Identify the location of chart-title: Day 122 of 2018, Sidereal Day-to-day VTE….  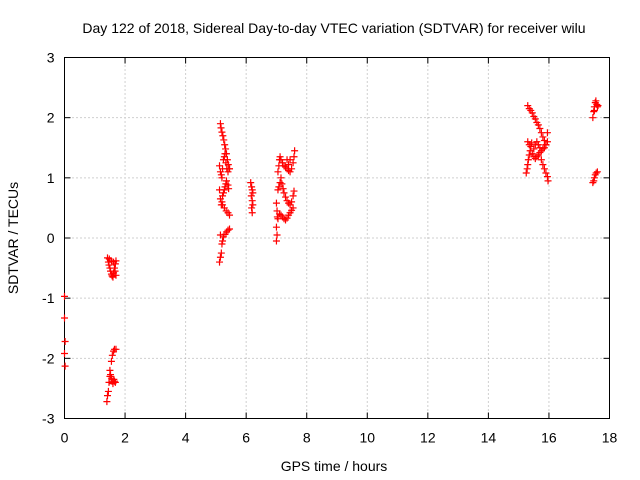
(333, 28).